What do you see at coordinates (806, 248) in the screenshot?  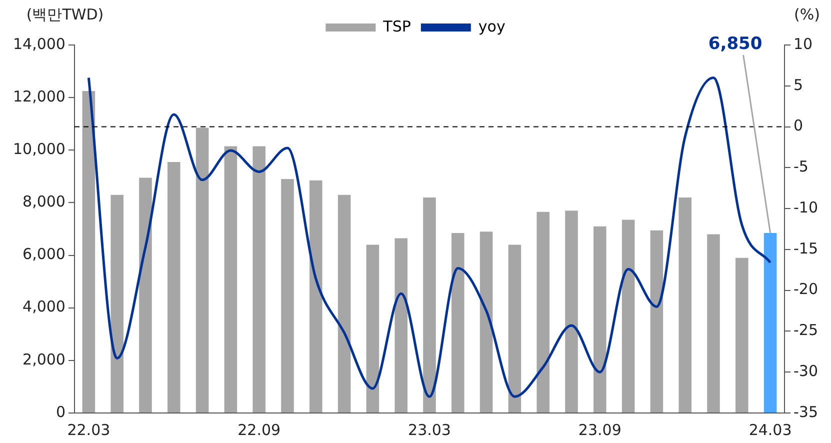 I see `y2-tick-label: -15` at bounding box center [806, 248].